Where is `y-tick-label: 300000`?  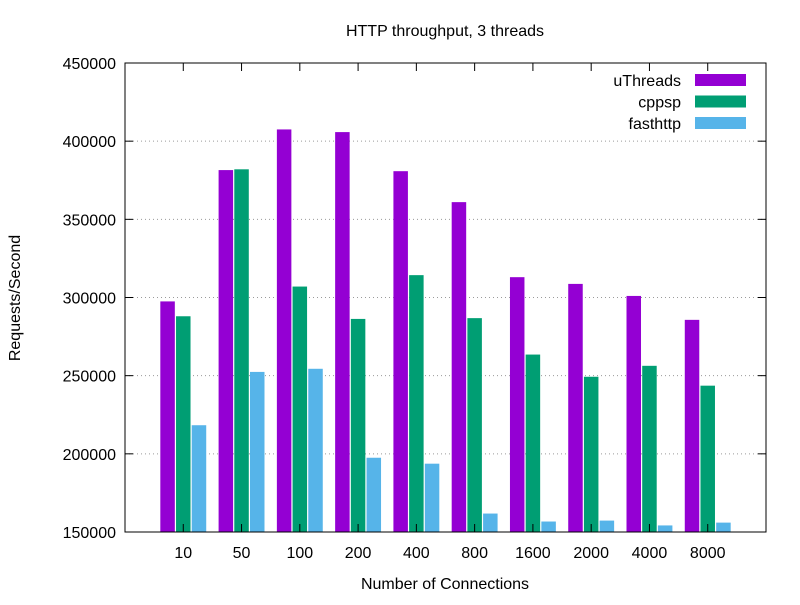 y-tick-label: 300000 is located at coordinates (89, 299).